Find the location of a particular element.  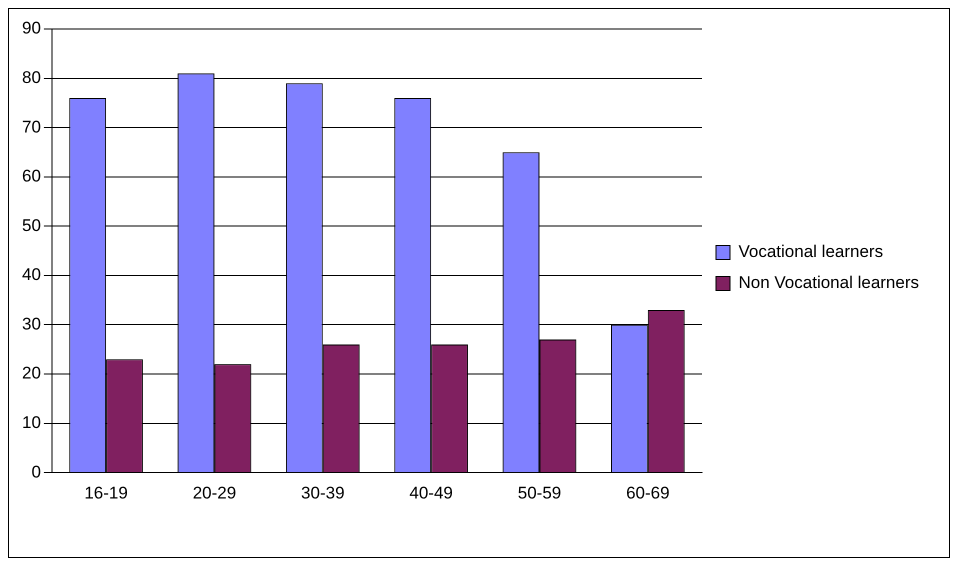

x-tick-label: 30-39 is located at coordinates (323, 492).